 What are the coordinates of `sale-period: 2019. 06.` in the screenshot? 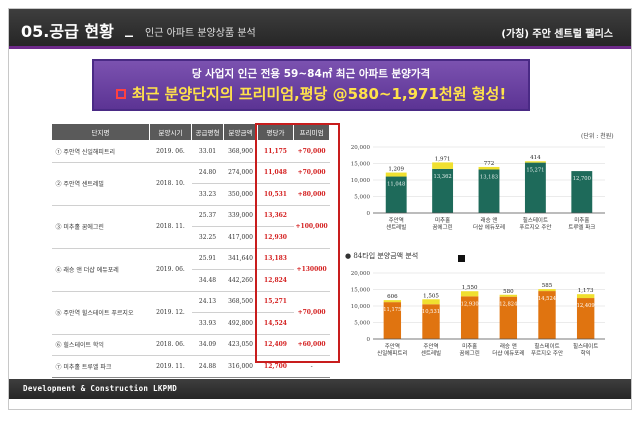 It's located at (170, 270).